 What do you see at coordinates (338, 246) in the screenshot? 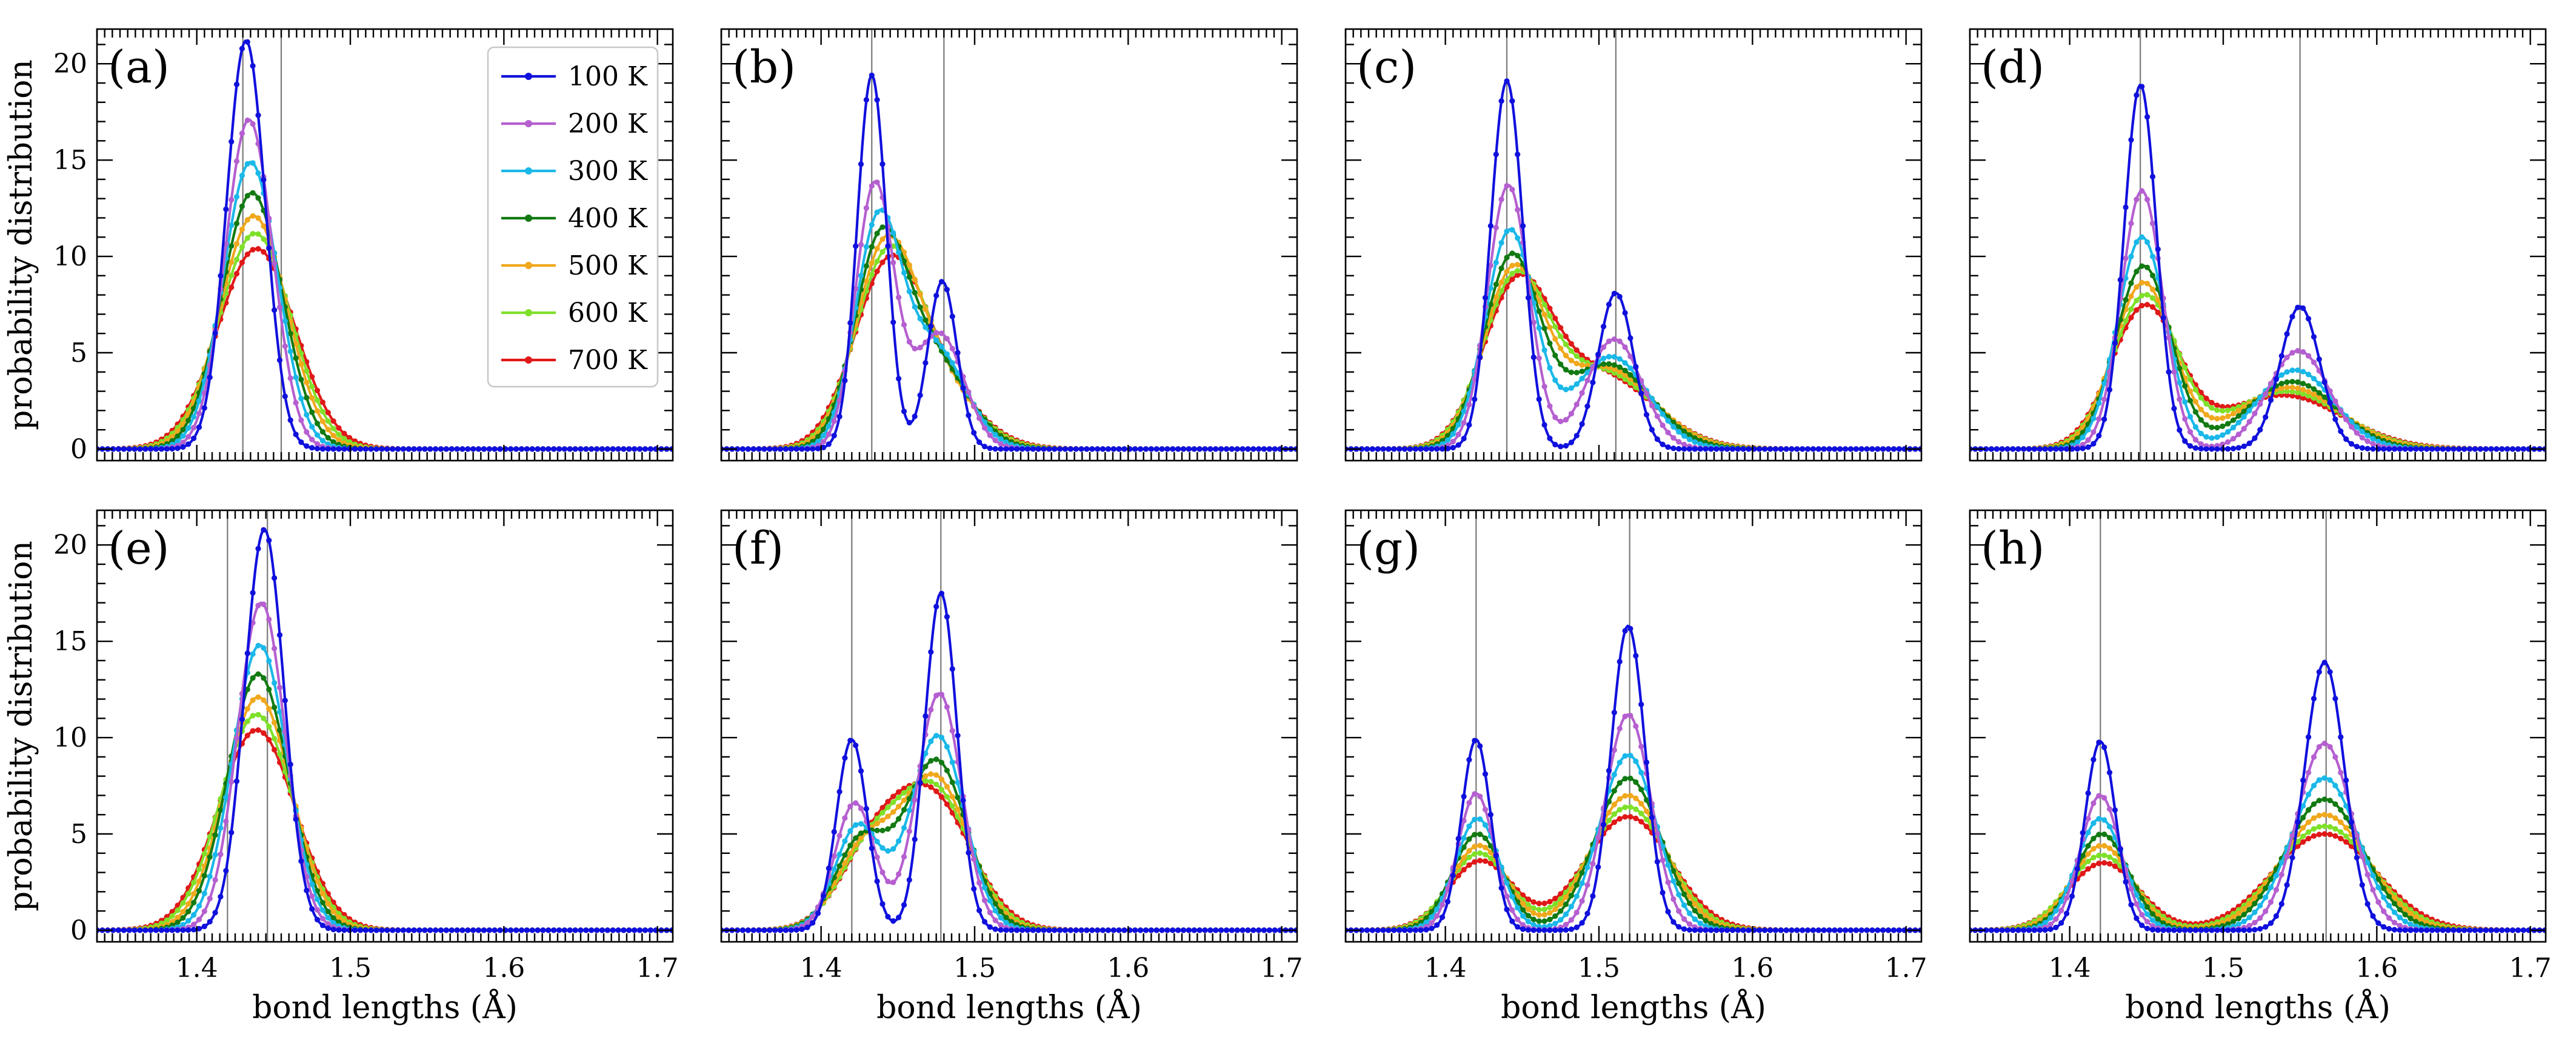
I see `panel: 0 5 10 15 20 probability distribution (a)` at bounding box center [338, 246].